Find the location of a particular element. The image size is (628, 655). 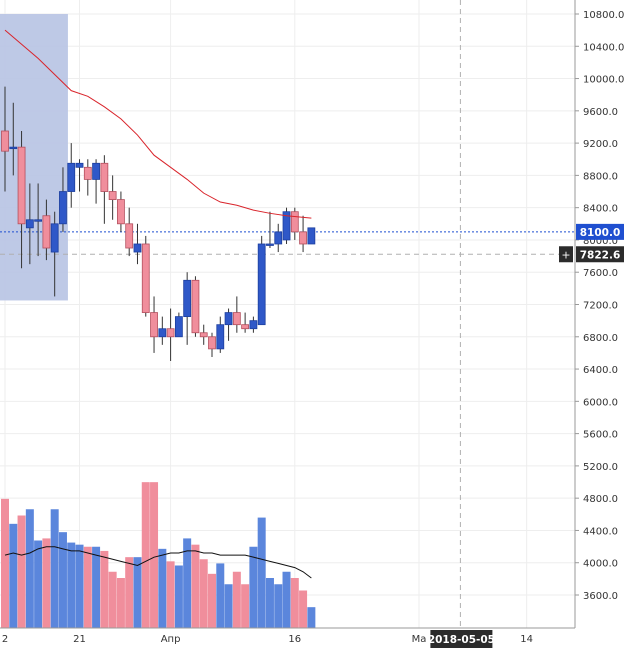

moving-average-line is located at coordinates (158, 124).